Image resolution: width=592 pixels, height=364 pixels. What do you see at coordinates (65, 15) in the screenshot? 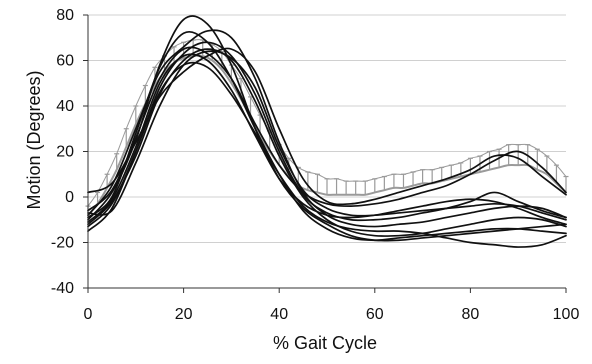
I see `y-tick-label: 80` at bounding box center [65, 15].